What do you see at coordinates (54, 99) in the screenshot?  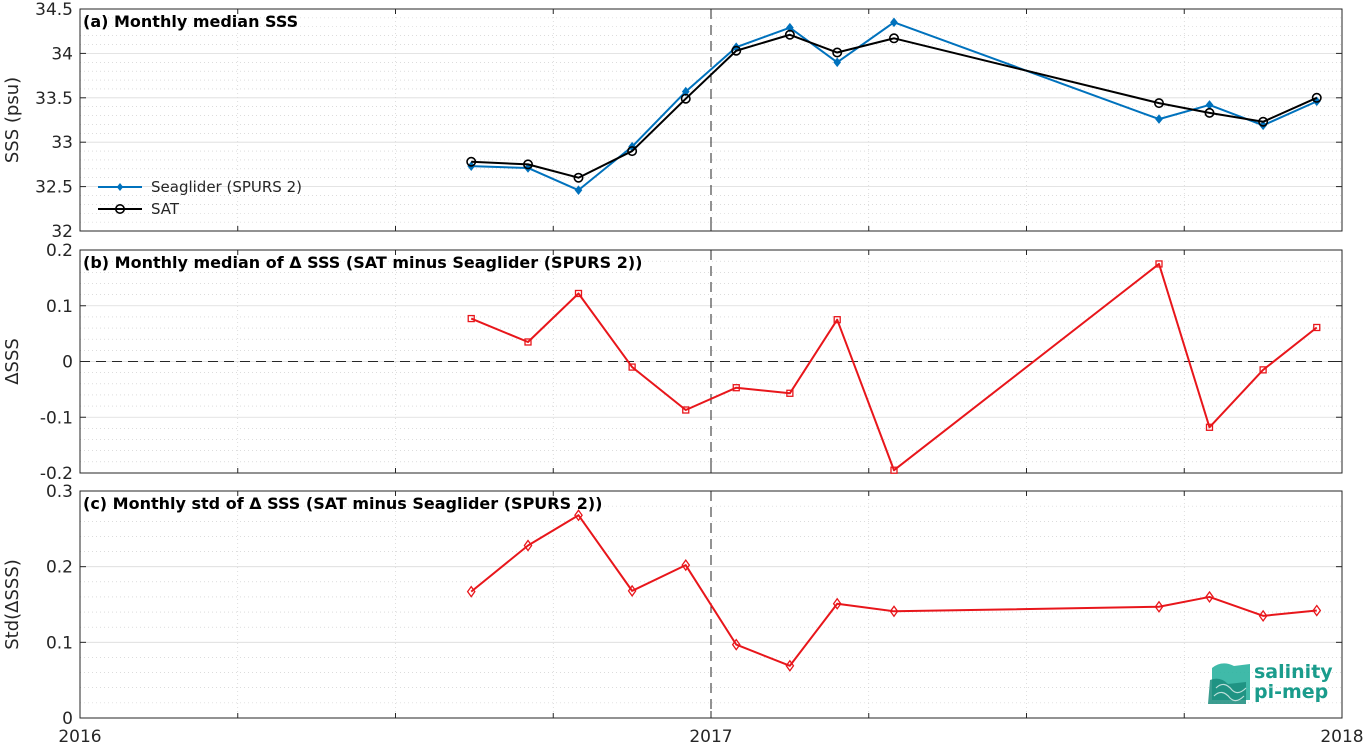 I see `y-tick-label: 33.5` at bounding box center [54, 99].